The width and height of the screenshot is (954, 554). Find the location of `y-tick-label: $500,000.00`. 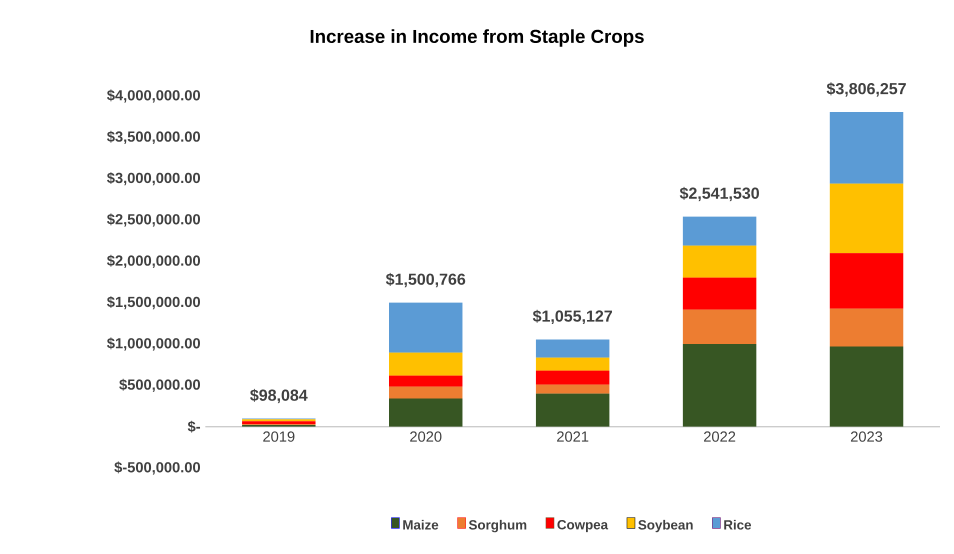

y-tick-label: $500,000.00 is located at coordinates (159, 385).